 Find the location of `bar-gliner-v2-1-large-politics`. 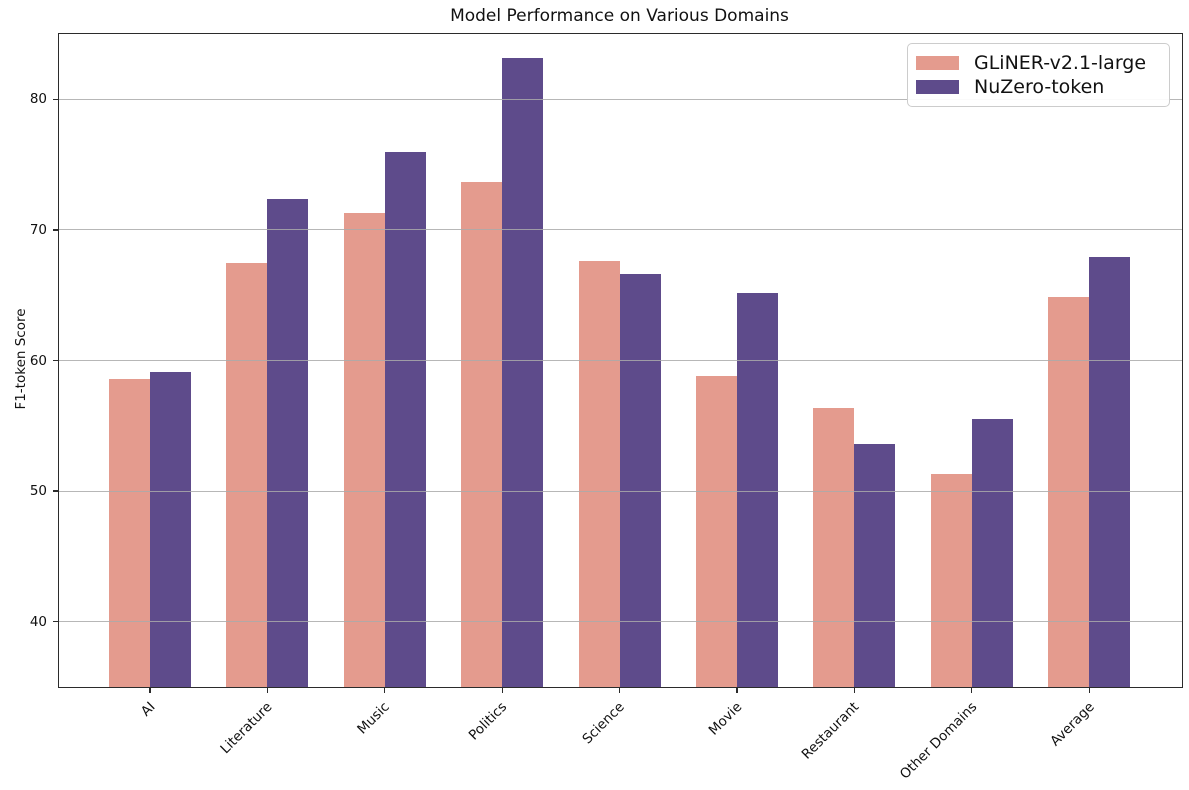

bar-gliner-v2-1-large-politics is located at coordinates (482, 434).